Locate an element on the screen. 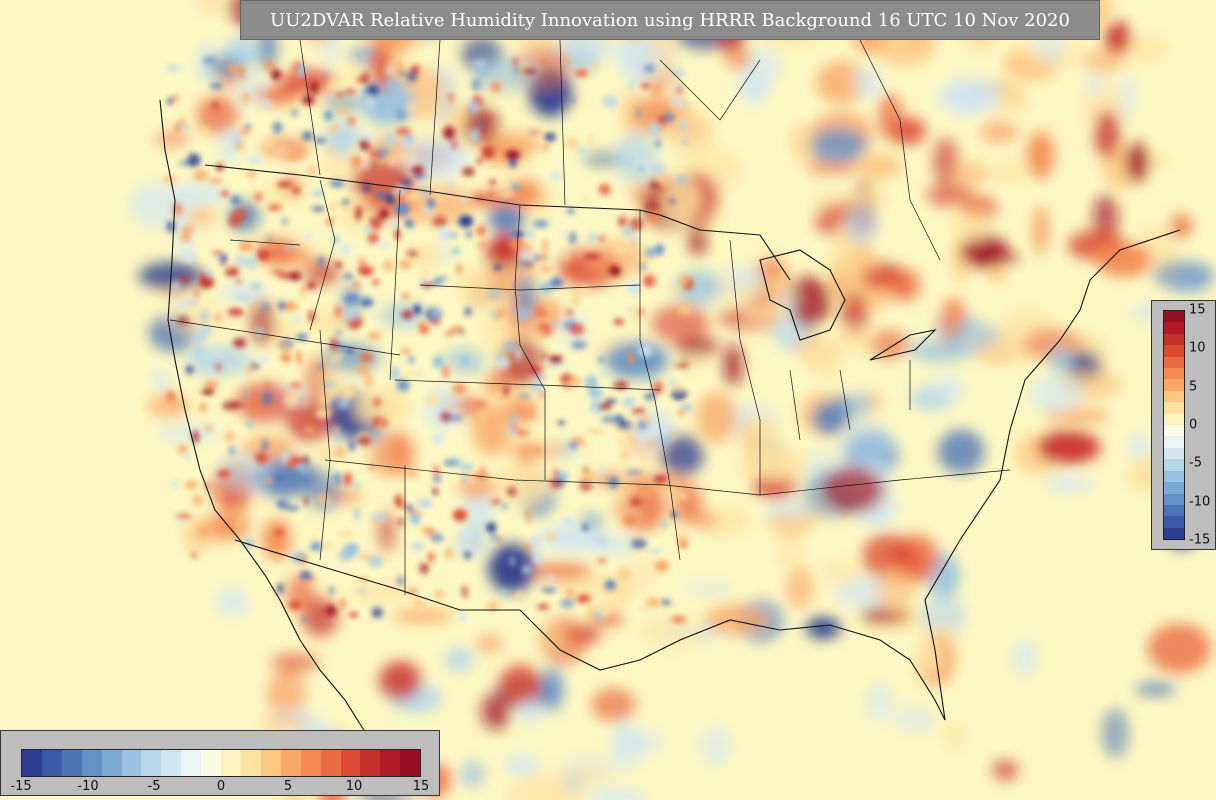 Image resolution: width=1216 pixels, height=800 pixels. h-tick-label: 5 is located at coordinates (288, 786).